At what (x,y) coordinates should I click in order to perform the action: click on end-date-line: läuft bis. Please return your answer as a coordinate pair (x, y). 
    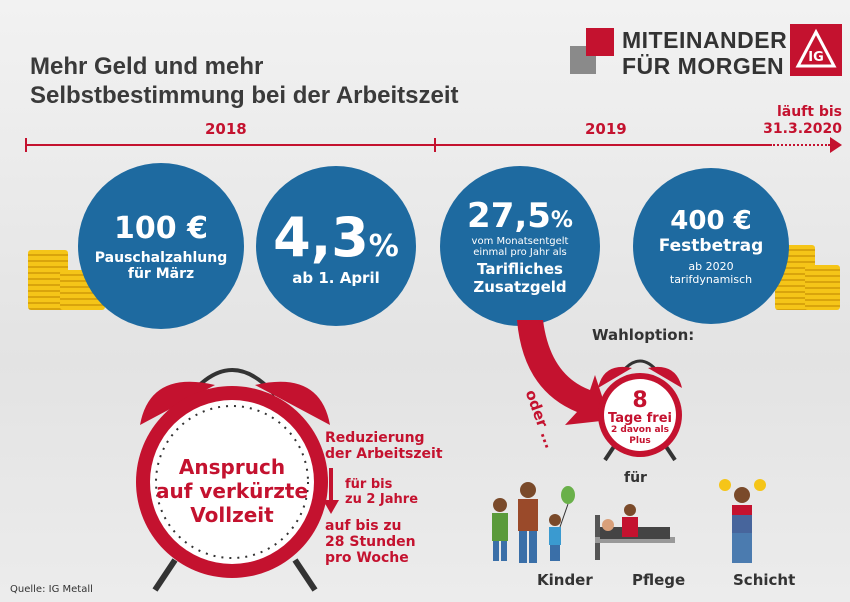
    Looking at the image, I should click on (809, 112).